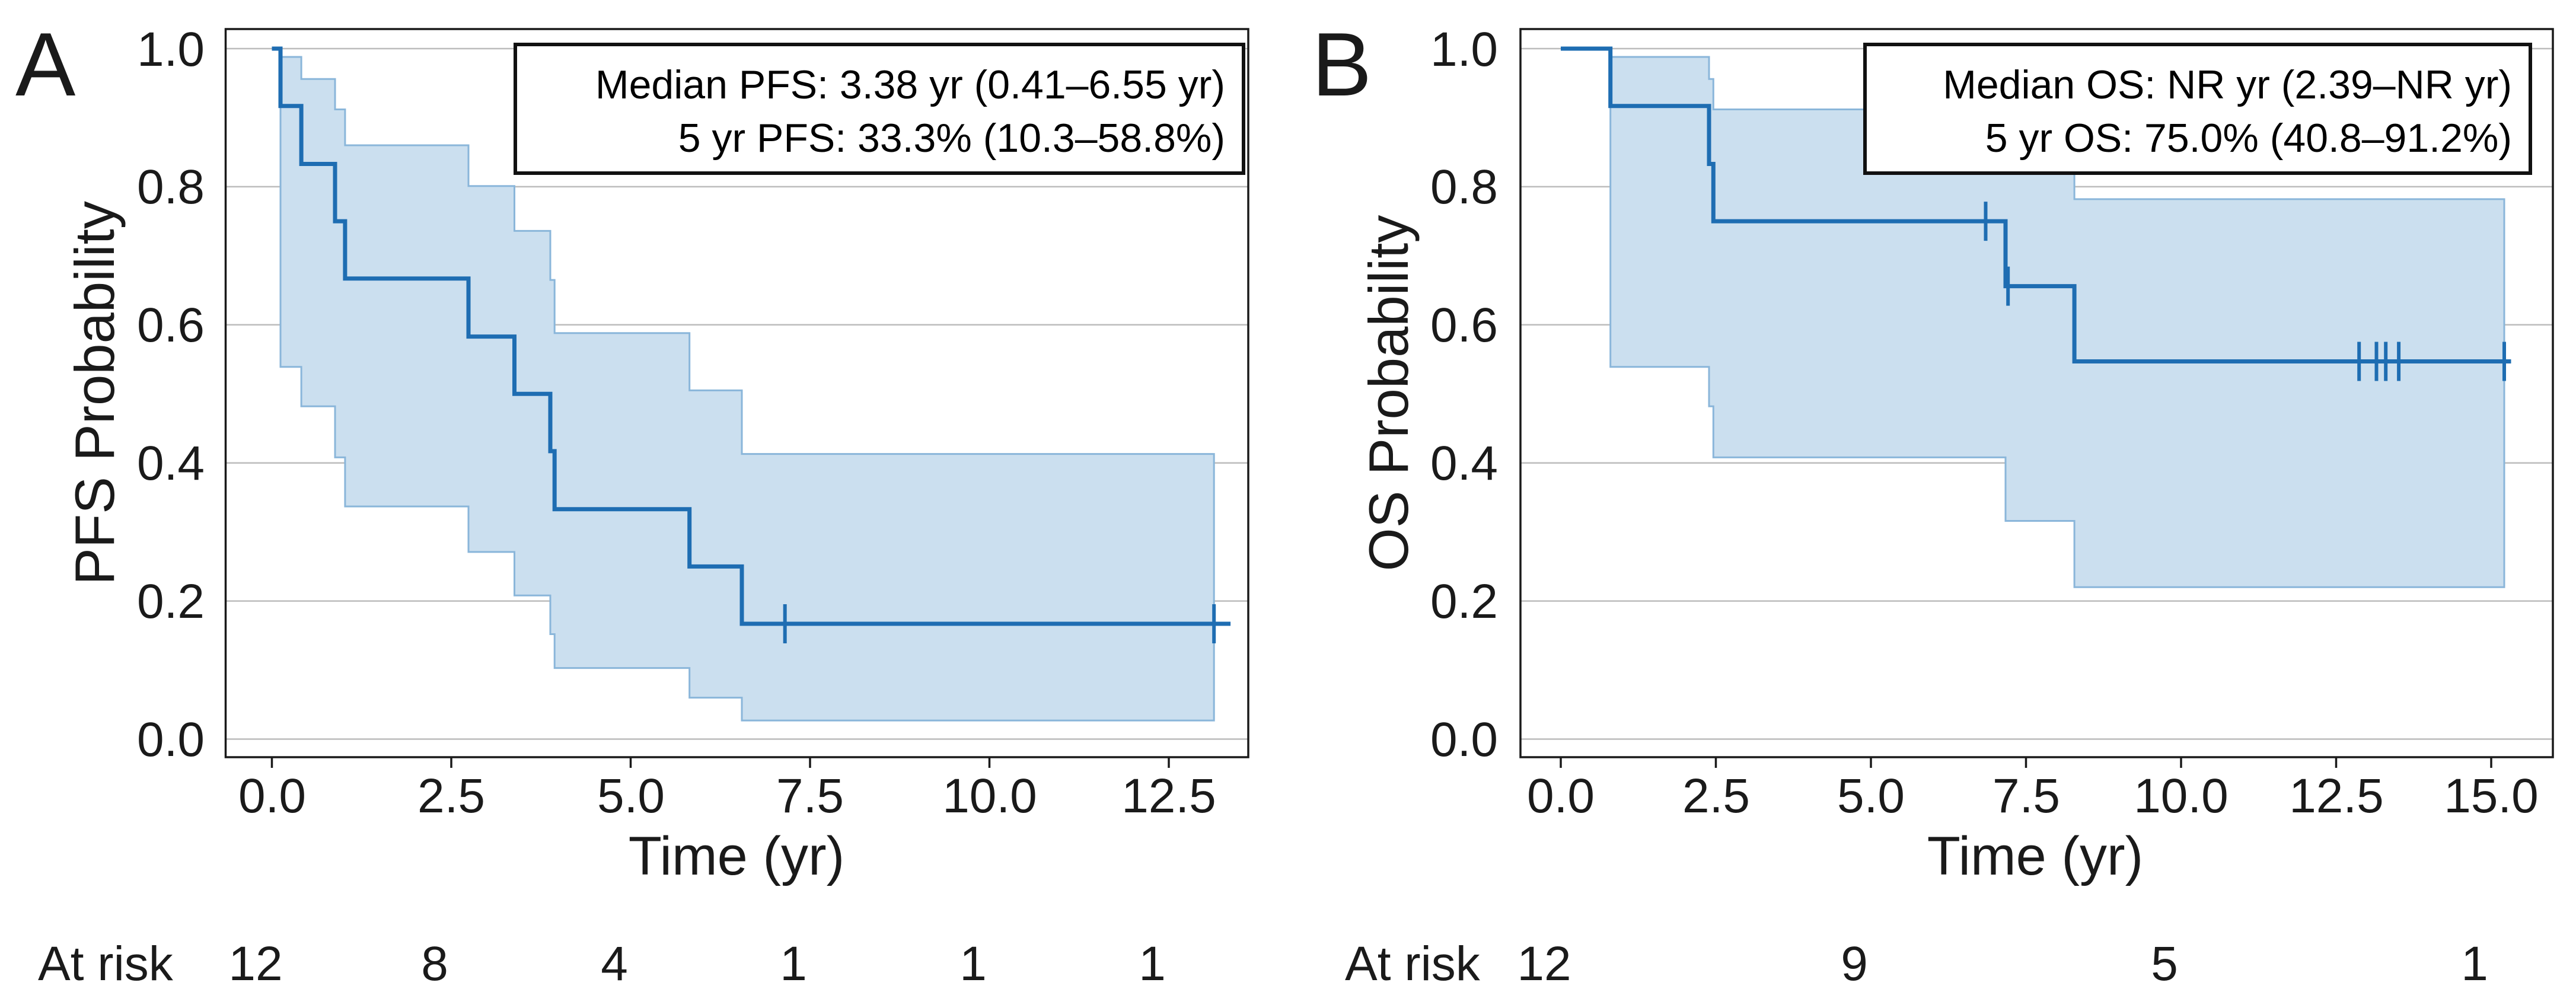  I want to click on y-tick-label-a: 0.8, so click(171, 187).